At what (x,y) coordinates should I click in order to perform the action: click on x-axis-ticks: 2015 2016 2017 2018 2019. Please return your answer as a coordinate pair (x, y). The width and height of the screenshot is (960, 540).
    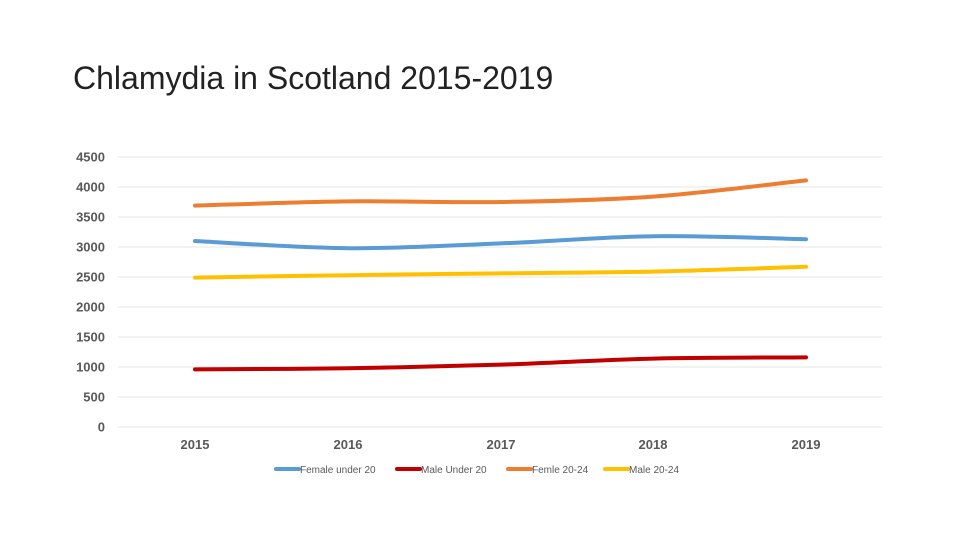
    Looking at the image, I should click on (501, 444).